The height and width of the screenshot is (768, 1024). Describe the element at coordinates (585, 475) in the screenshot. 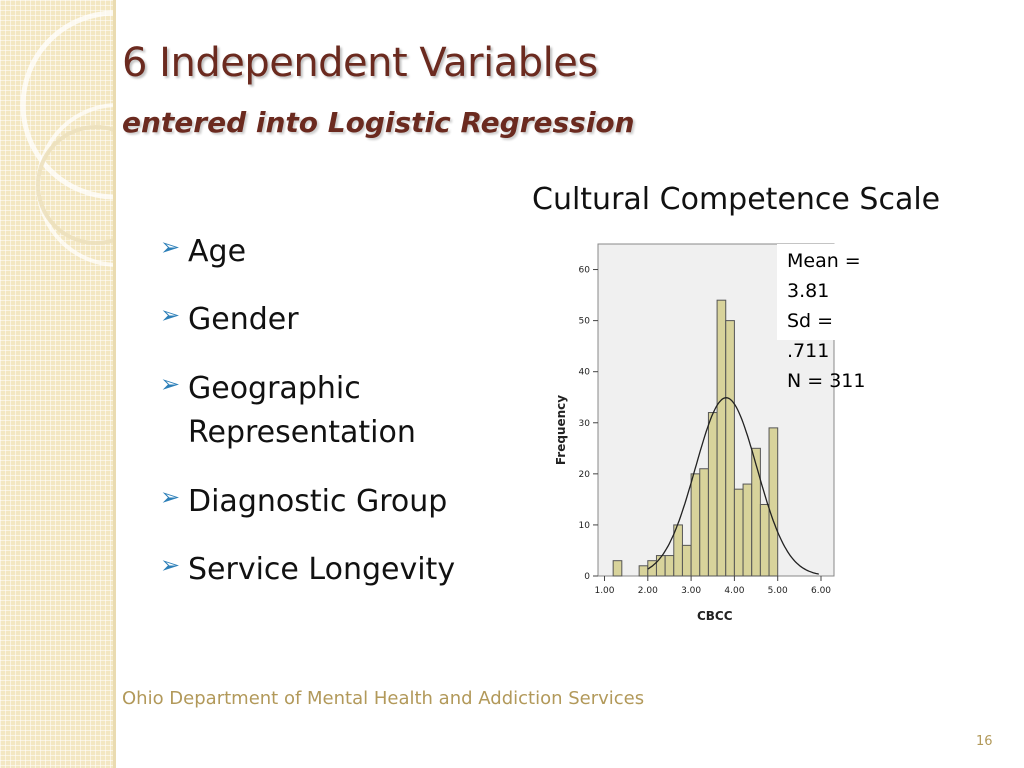

I see `y-tick-label: 20` at that location.